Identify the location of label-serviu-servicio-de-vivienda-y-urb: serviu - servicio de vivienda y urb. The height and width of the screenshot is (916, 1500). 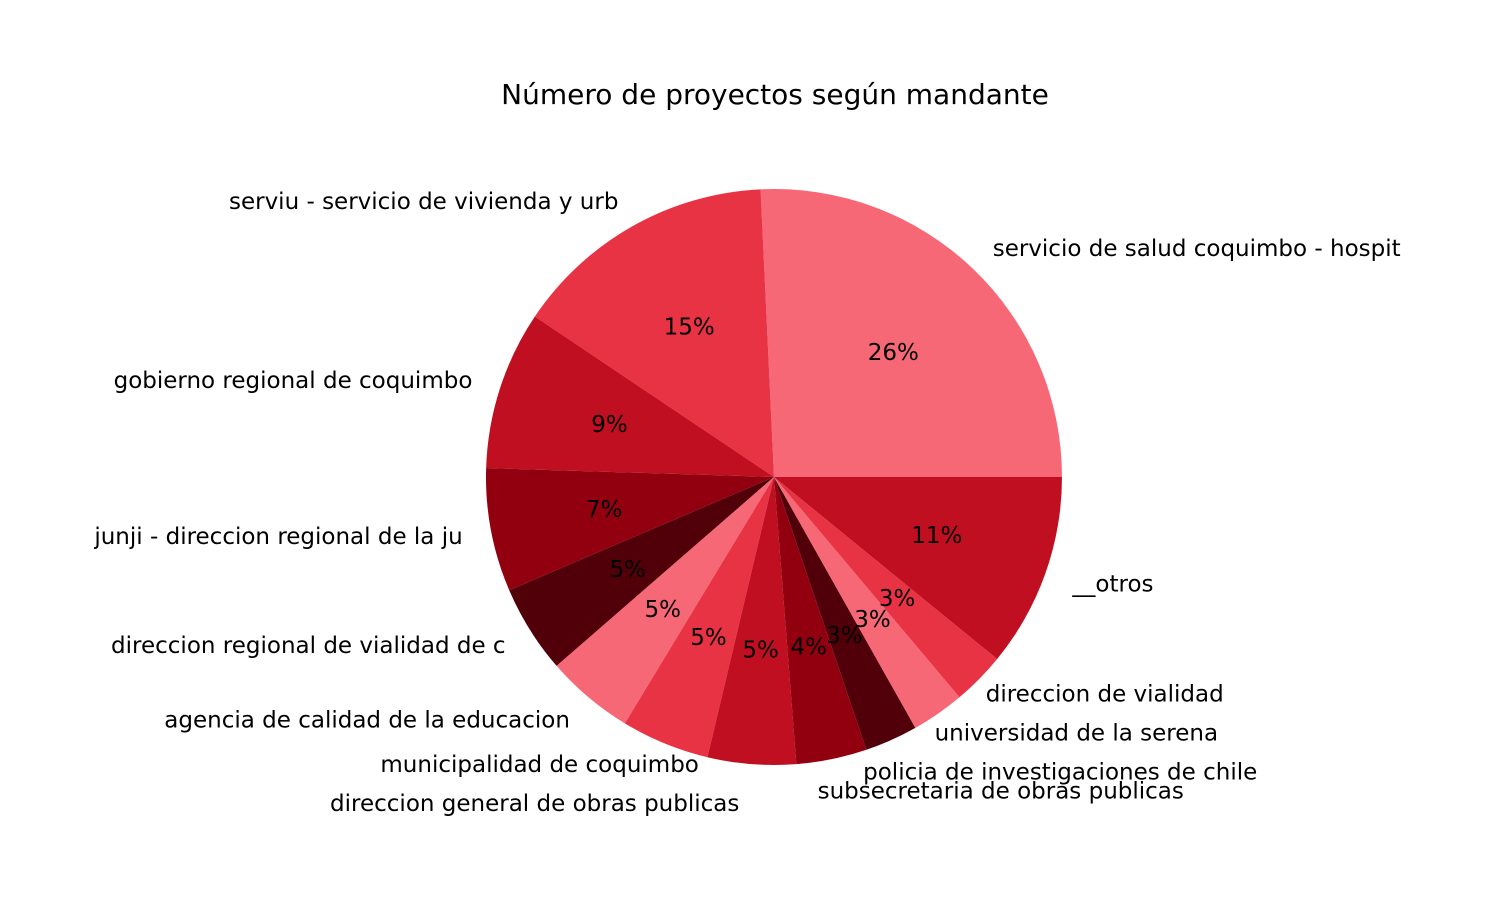
(423, 202).